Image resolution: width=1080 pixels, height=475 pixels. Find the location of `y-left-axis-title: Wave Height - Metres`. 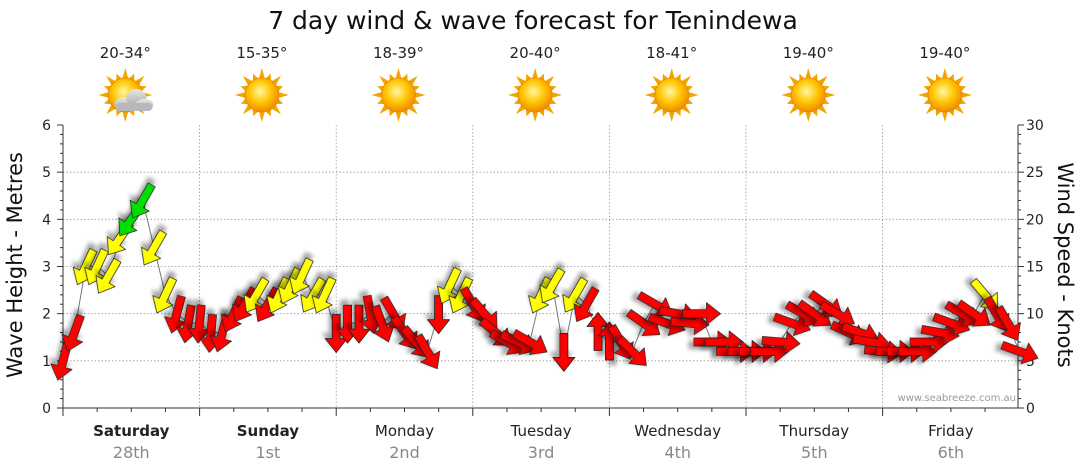

y-left-axis-title: Wave Height - Metres is located at coordinates (15, 265).